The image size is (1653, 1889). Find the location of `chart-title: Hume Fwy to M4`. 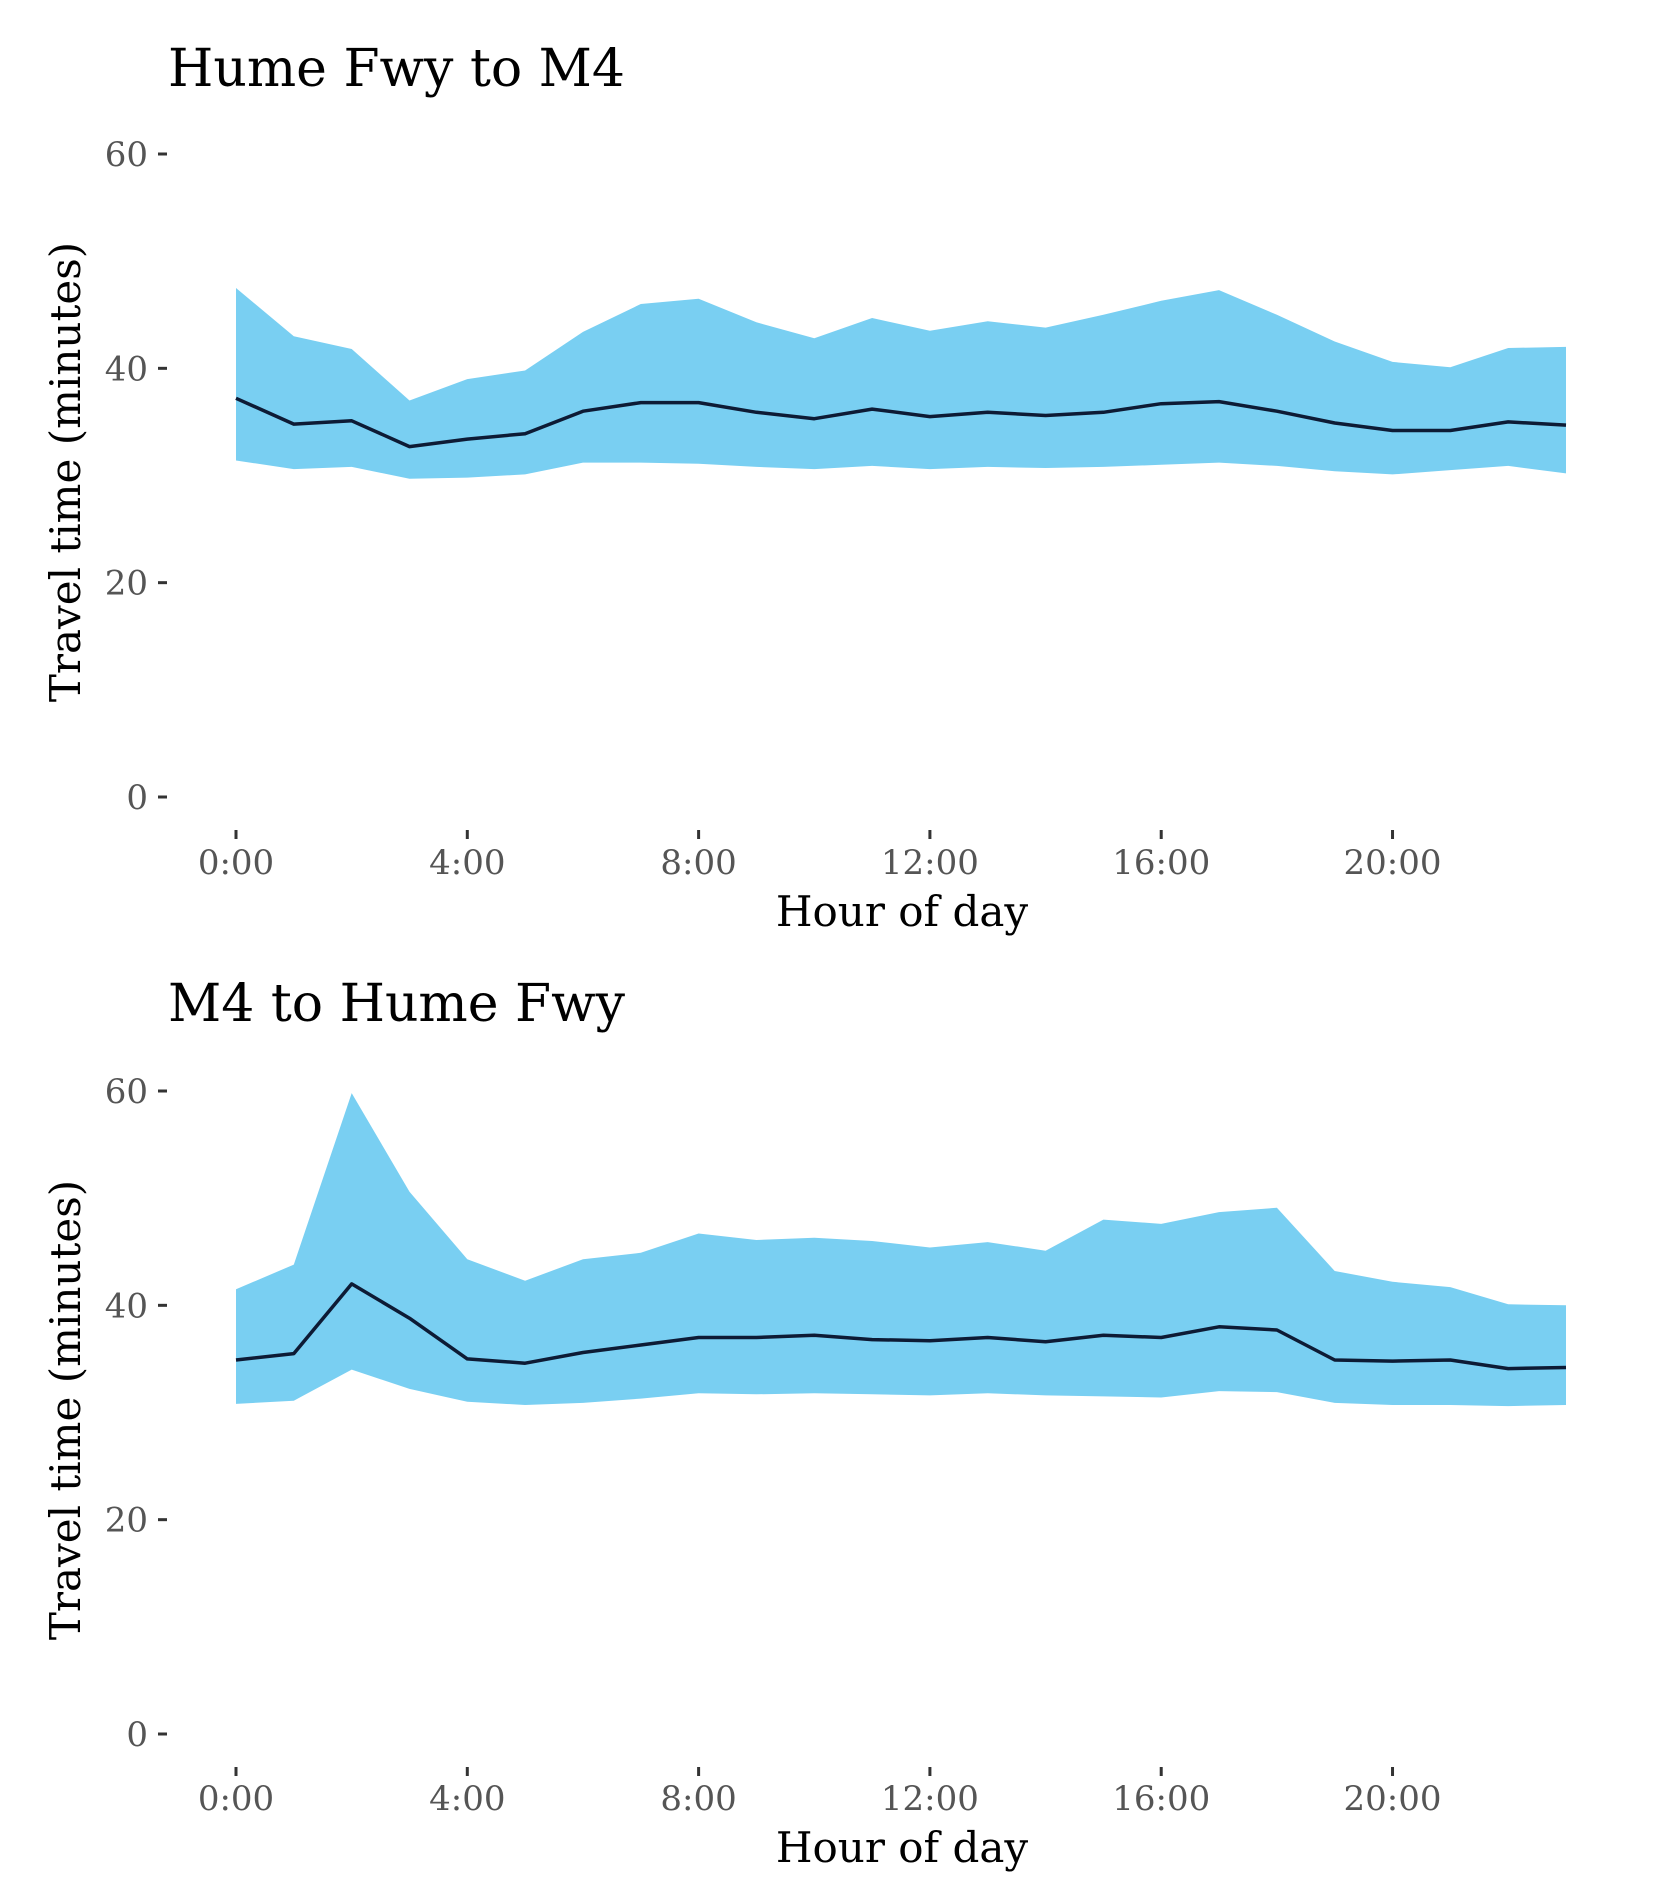

chart-title: Hume Fwy to M4 is located at coordinates (396, 69).